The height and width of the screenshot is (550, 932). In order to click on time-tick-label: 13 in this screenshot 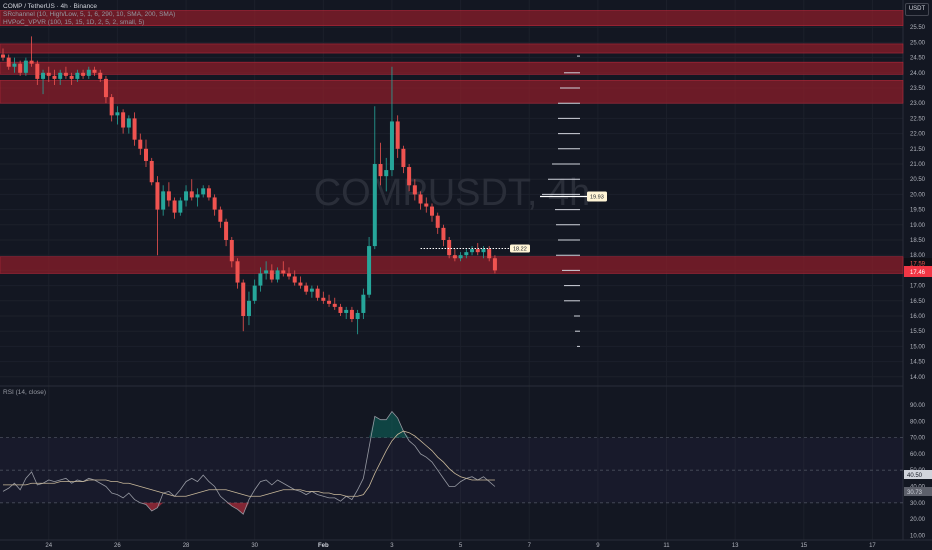, I will do `click(735, 546)`.